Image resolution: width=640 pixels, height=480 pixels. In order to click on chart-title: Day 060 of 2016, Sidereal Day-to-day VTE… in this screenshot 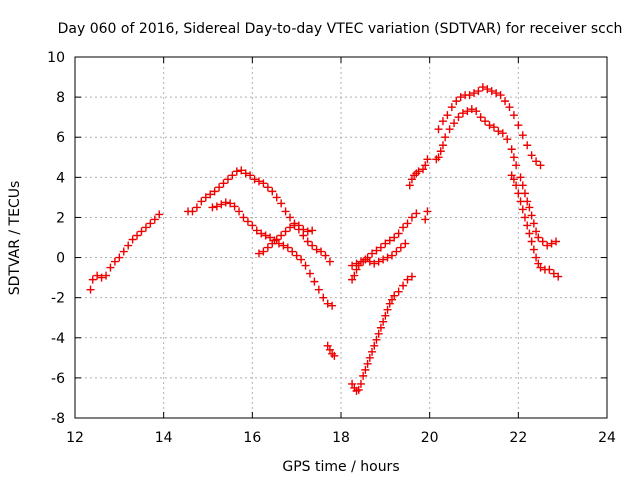, I will do `click(340, 29)`.